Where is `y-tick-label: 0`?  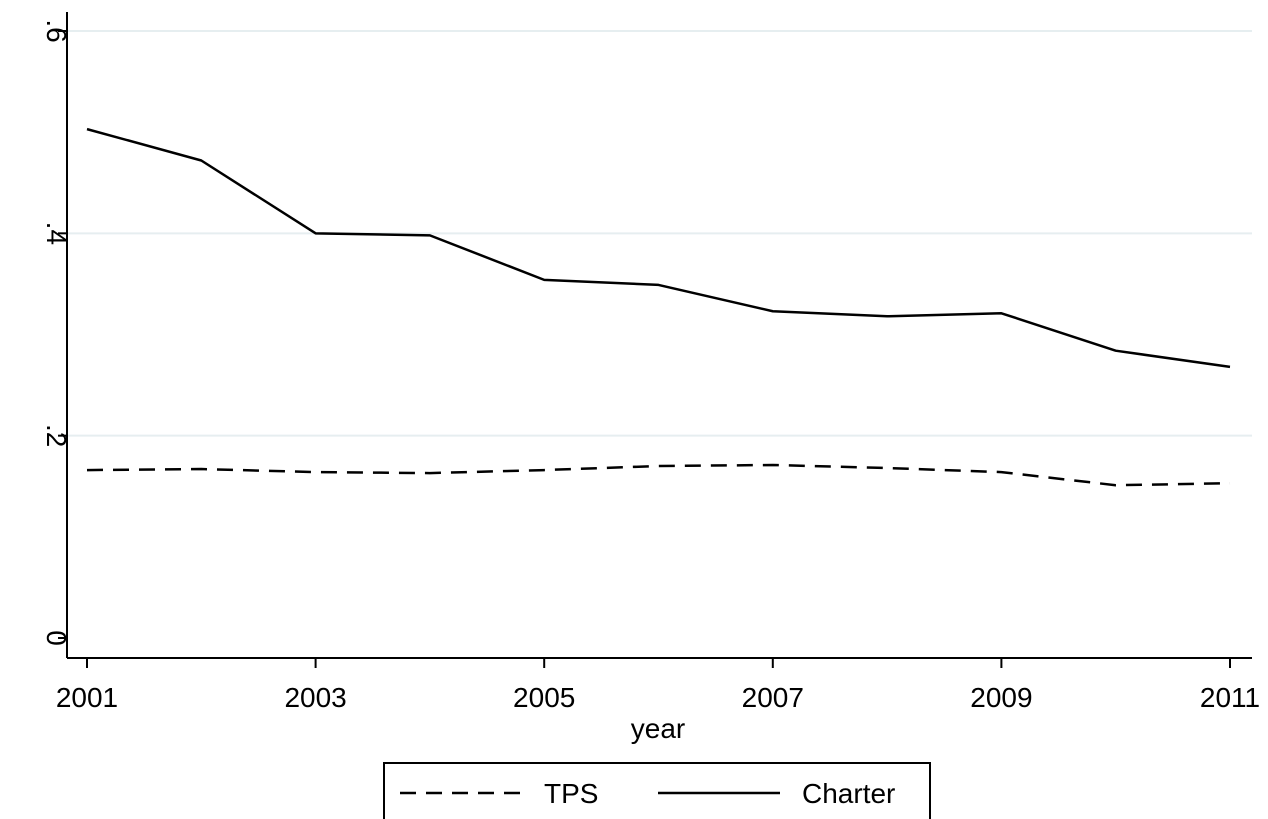 y-tick-label: 0 is located at coordinates (56, 638).